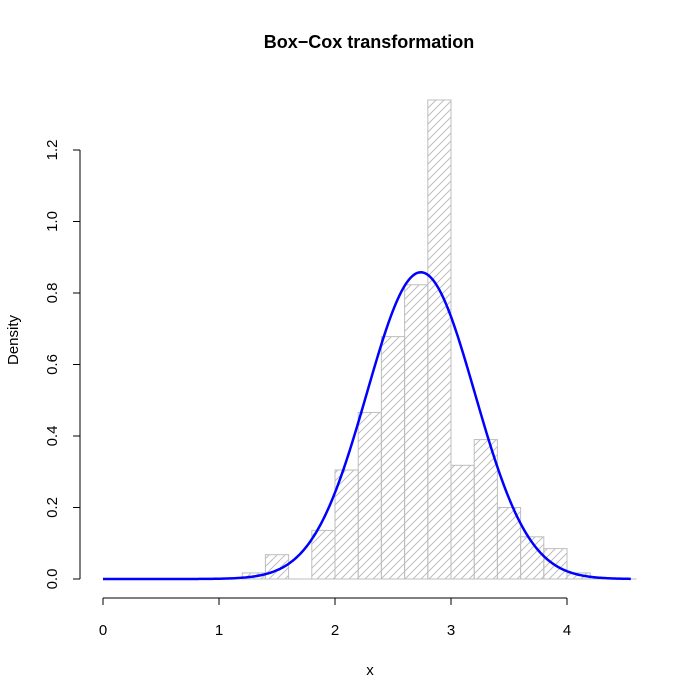 Image resolution: width=700 pixels, height=700 pixels. I want to click on y-tick-label-3: 0.6, so click(52, 364).